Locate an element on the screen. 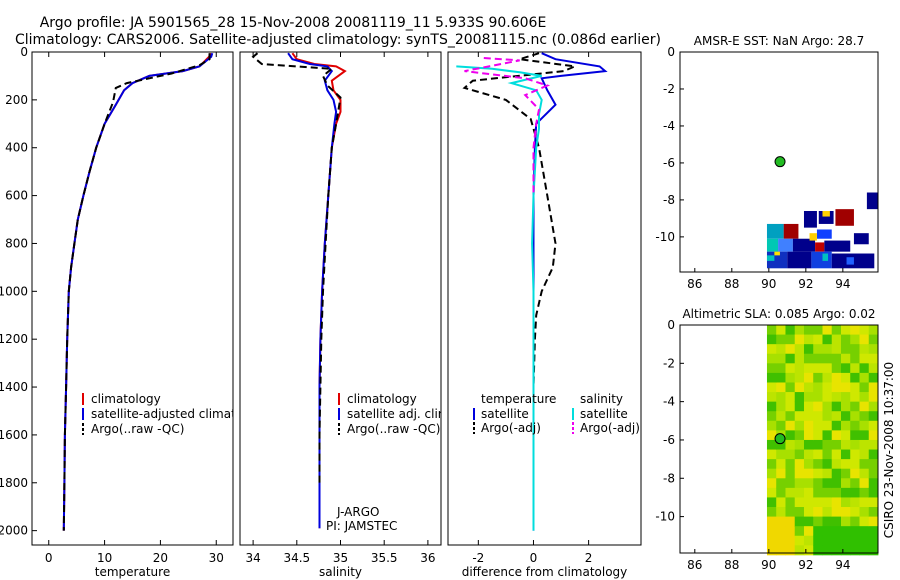 The height and width of the screenshot is (580, 900). y-tick-label: -8 is located at coordinates (669, 200).